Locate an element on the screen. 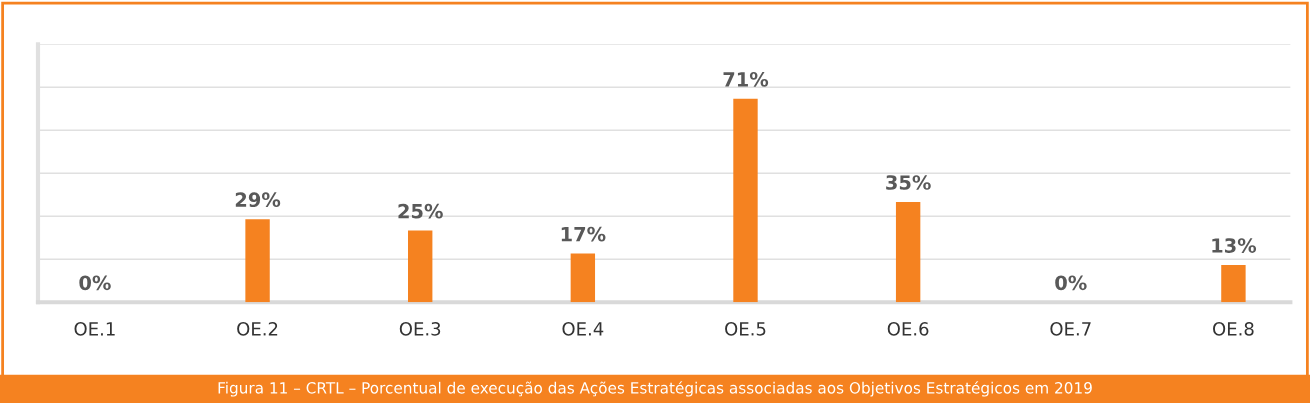 The width and height of the screenshot is (1310, 403). x-tick-label: OE.3 is located at coordinates (420, 329).